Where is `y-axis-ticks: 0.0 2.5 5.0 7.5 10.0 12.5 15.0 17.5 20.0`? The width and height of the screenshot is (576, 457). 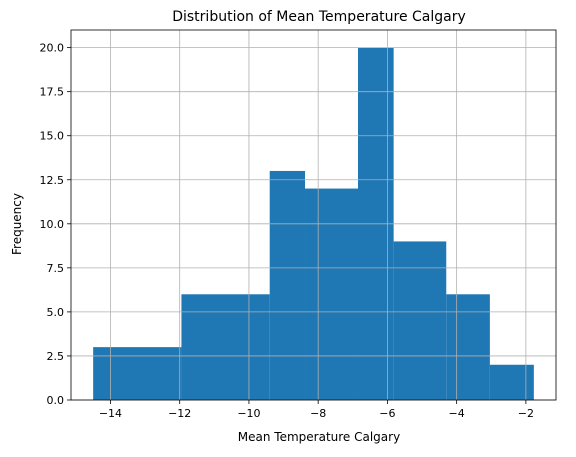 y-axis-ticks: 0.0 2.5 5.0 7.5 10.0 12.5 15.0 17.5 20.0 is located at coordinates (55, 224).